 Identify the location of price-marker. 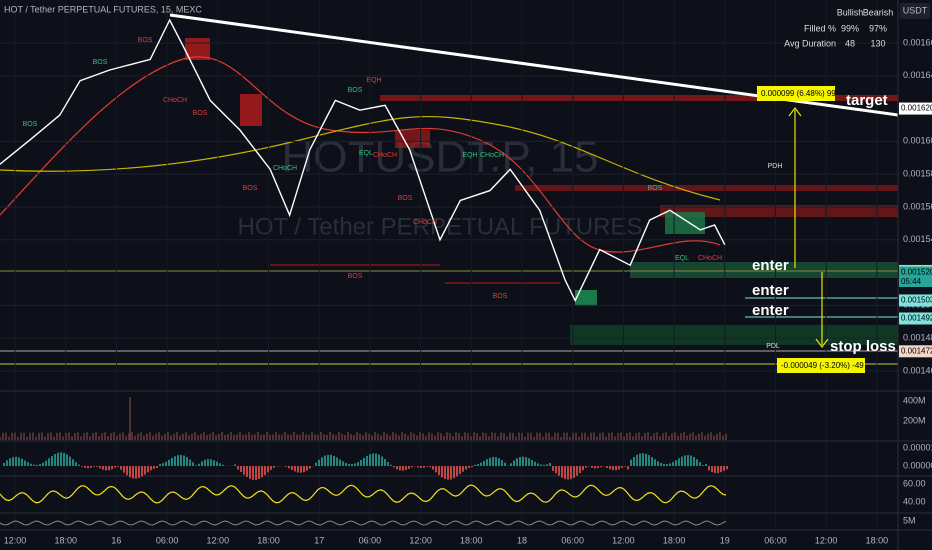
(915, 318).